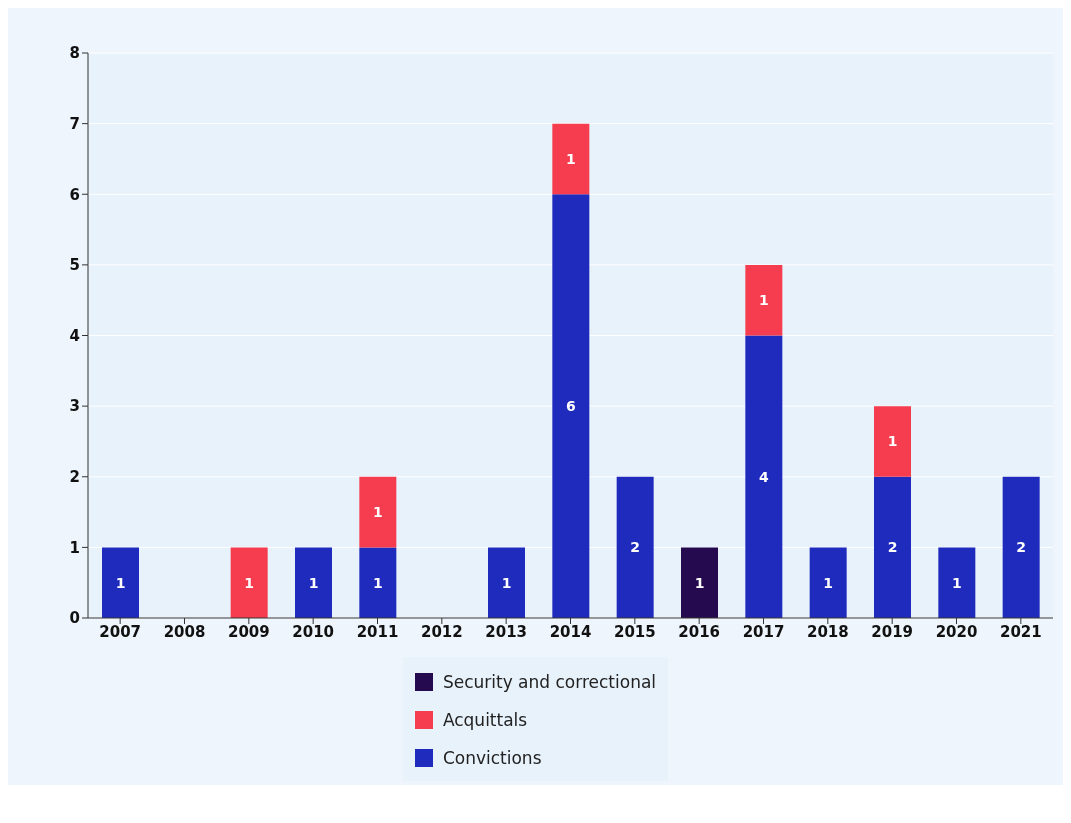  Describe the element at coordinates (763, 631) in the screenshot. I see `x-tick-label: 2017` at that location.